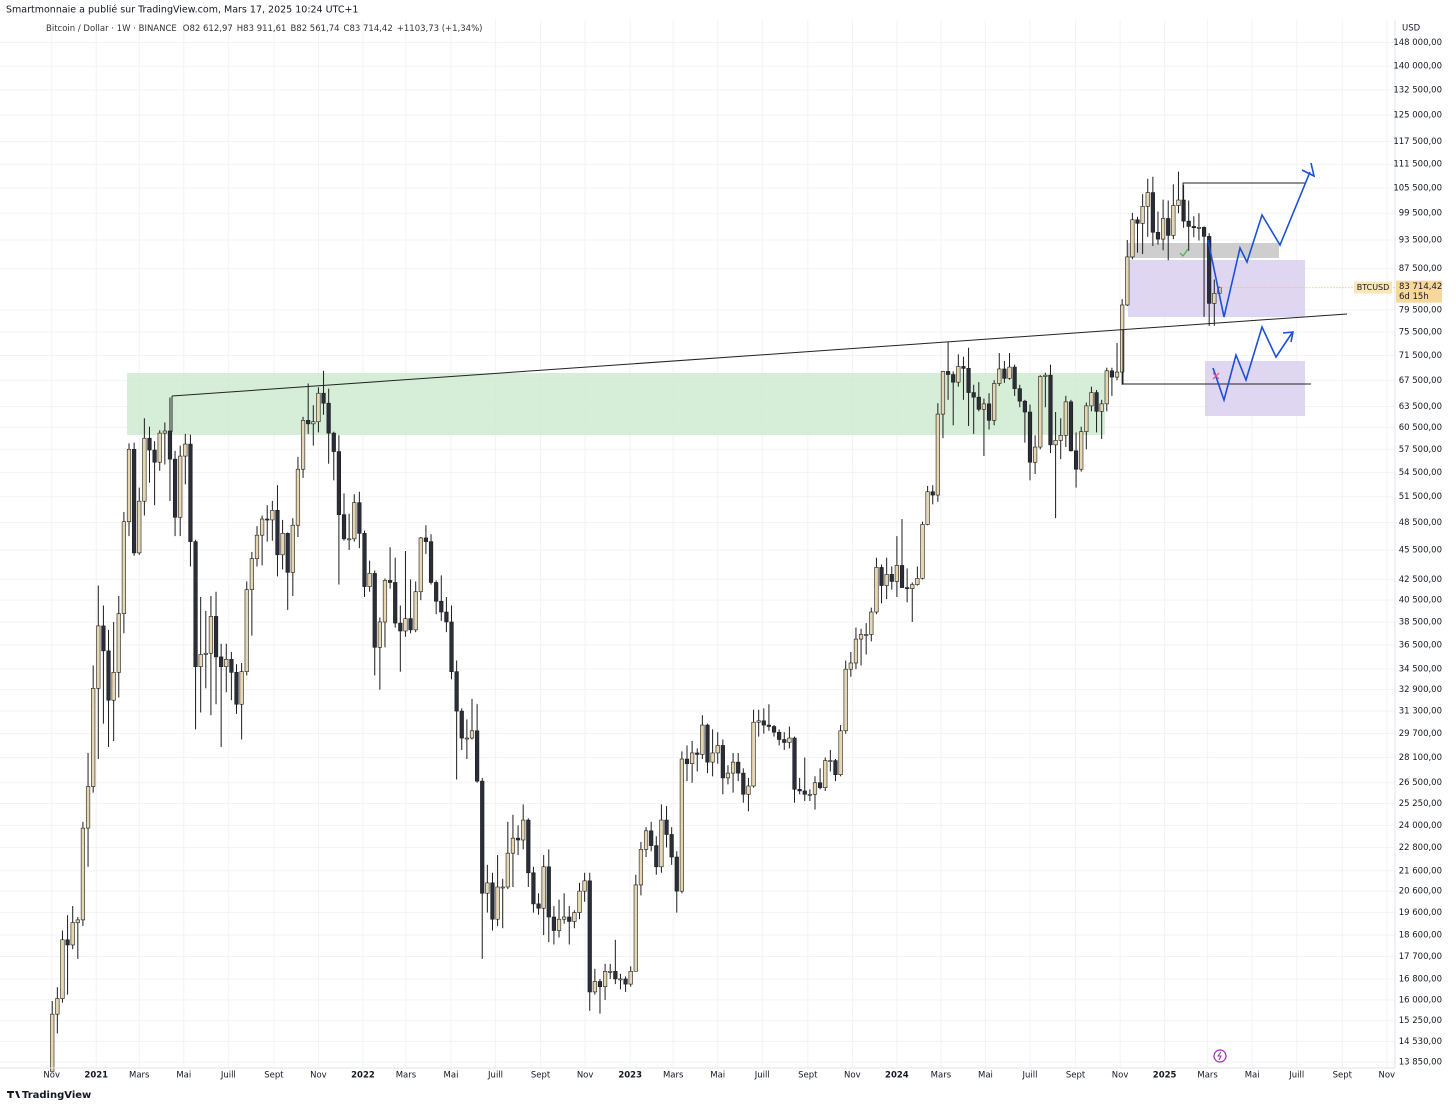  I want to click on price-badge, so click(1419, 291).